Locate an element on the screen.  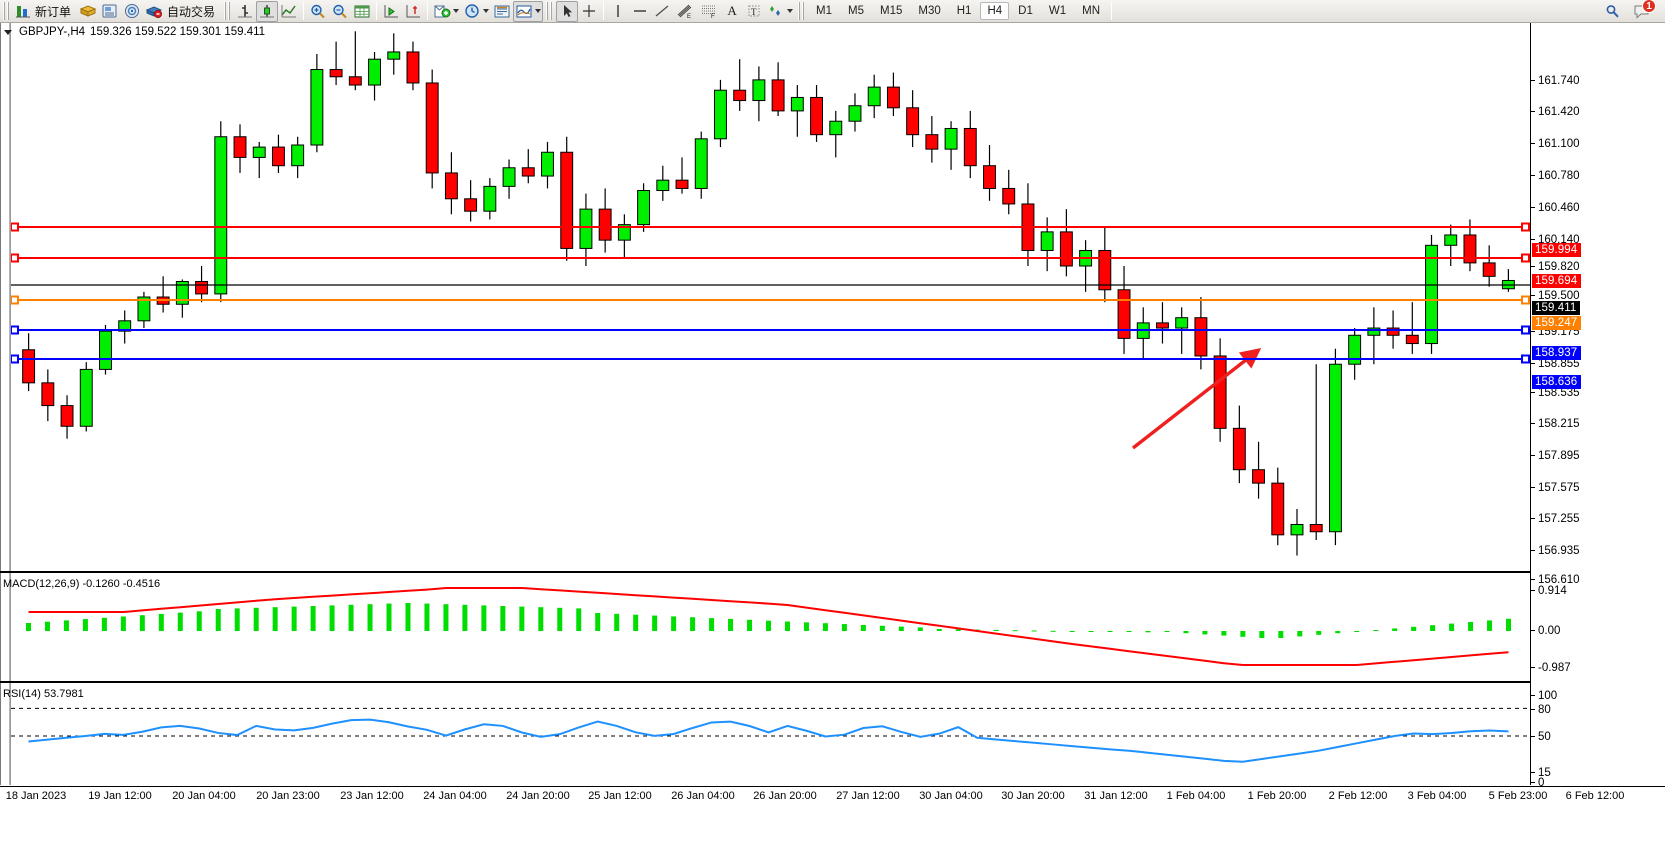
text-label-icon: T is located at coordinates (754, 11).